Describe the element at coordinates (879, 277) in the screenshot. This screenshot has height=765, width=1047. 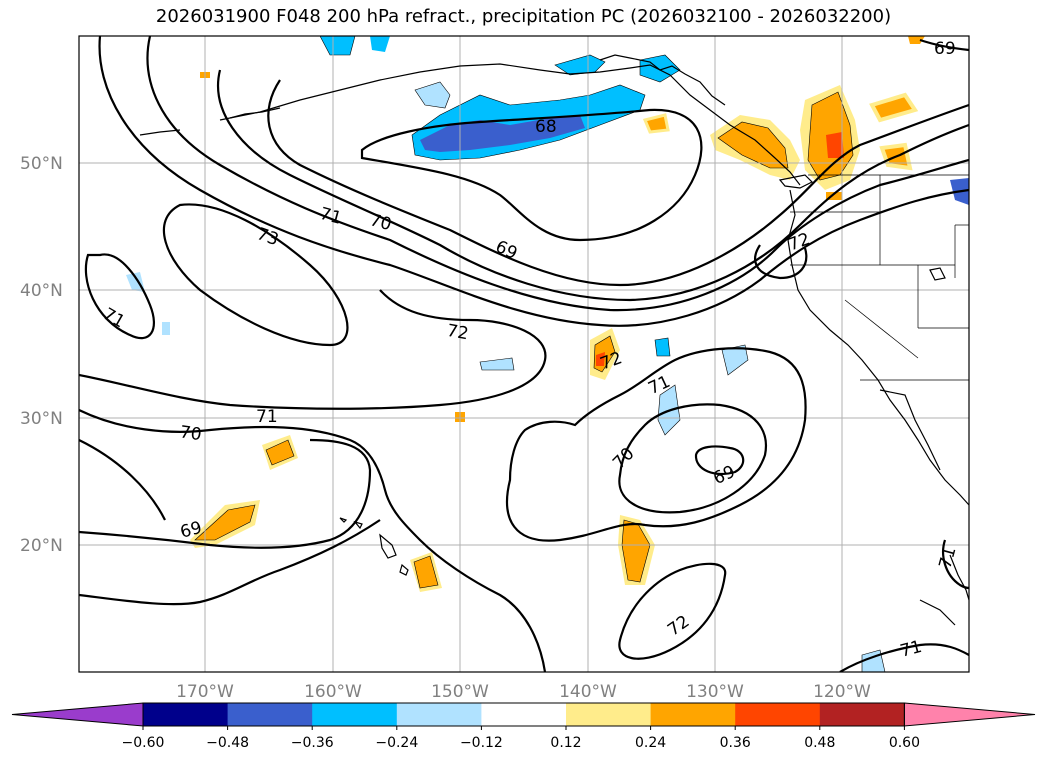
I see `political-borders` at that location.